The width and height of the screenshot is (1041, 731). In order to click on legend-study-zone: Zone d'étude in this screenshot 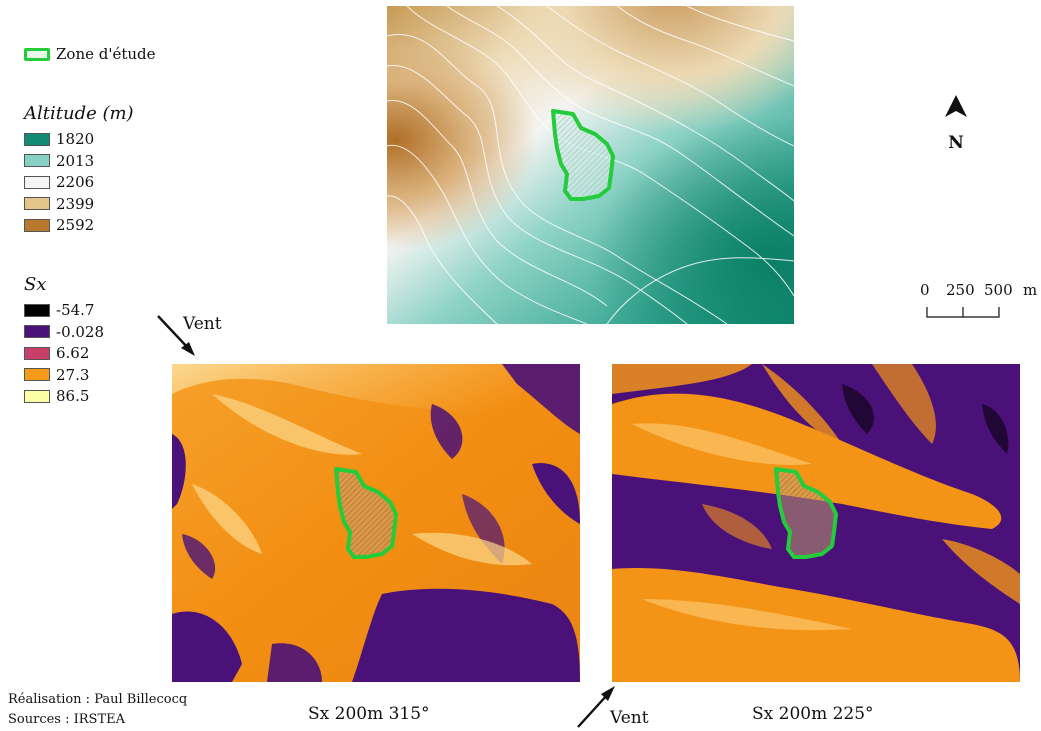, I will do `click(90, 54)`.